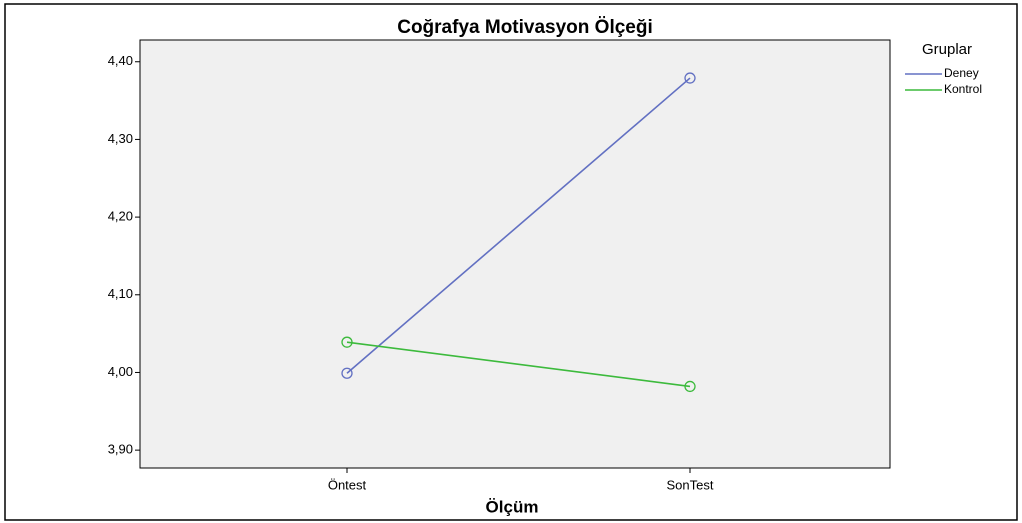 The image size is (1022, 523). What do you see at coordinates (518, 364) in the screenshot?
I see `series-line` at bounding box center [518, 364].